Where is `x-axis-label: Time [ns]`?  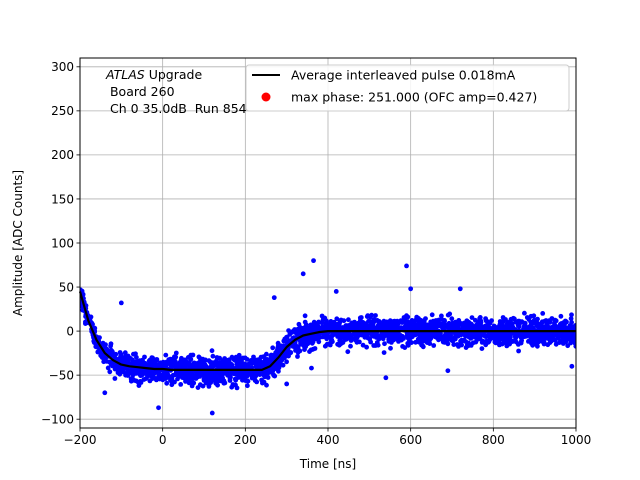 x-axis-label: Time [ns] is located at coordinates (327, 464).